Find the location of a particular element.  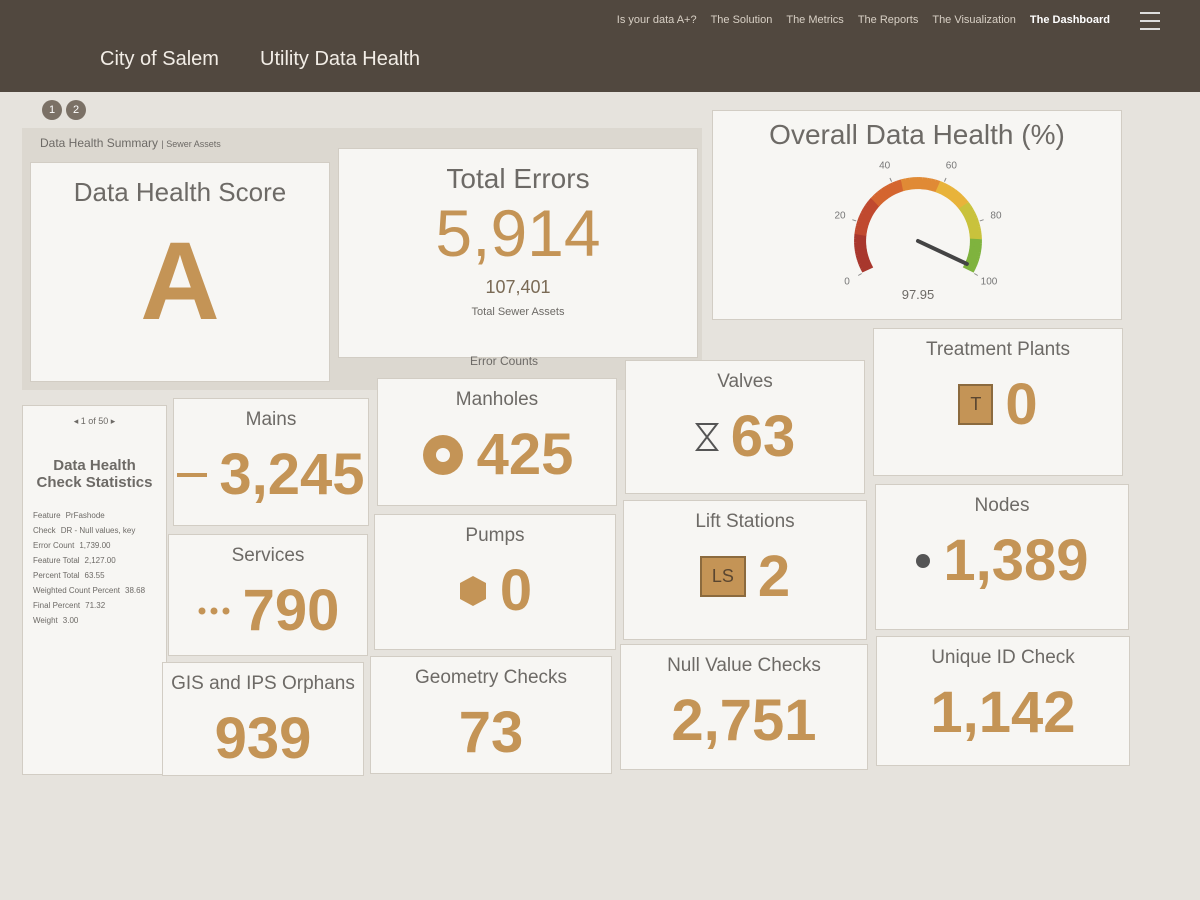

card-value: 790 is located at coordinates (291, 610).